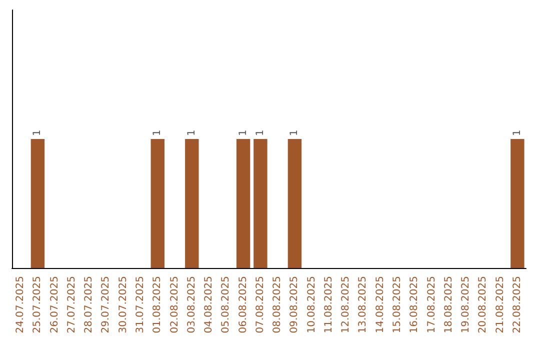  I want to click on x-tick-label: 18.08.2025, so click(448, 305).